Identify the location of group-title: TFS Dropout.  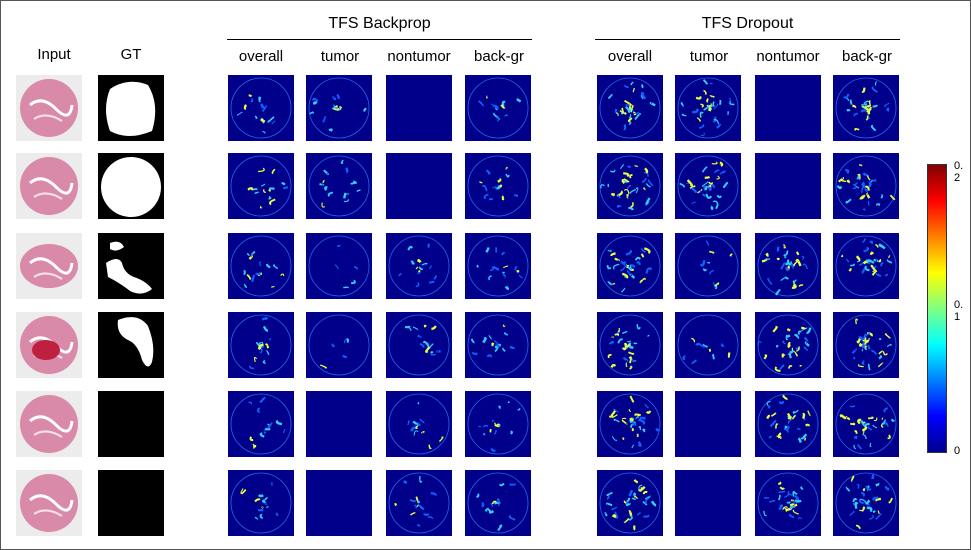
(747, 23).